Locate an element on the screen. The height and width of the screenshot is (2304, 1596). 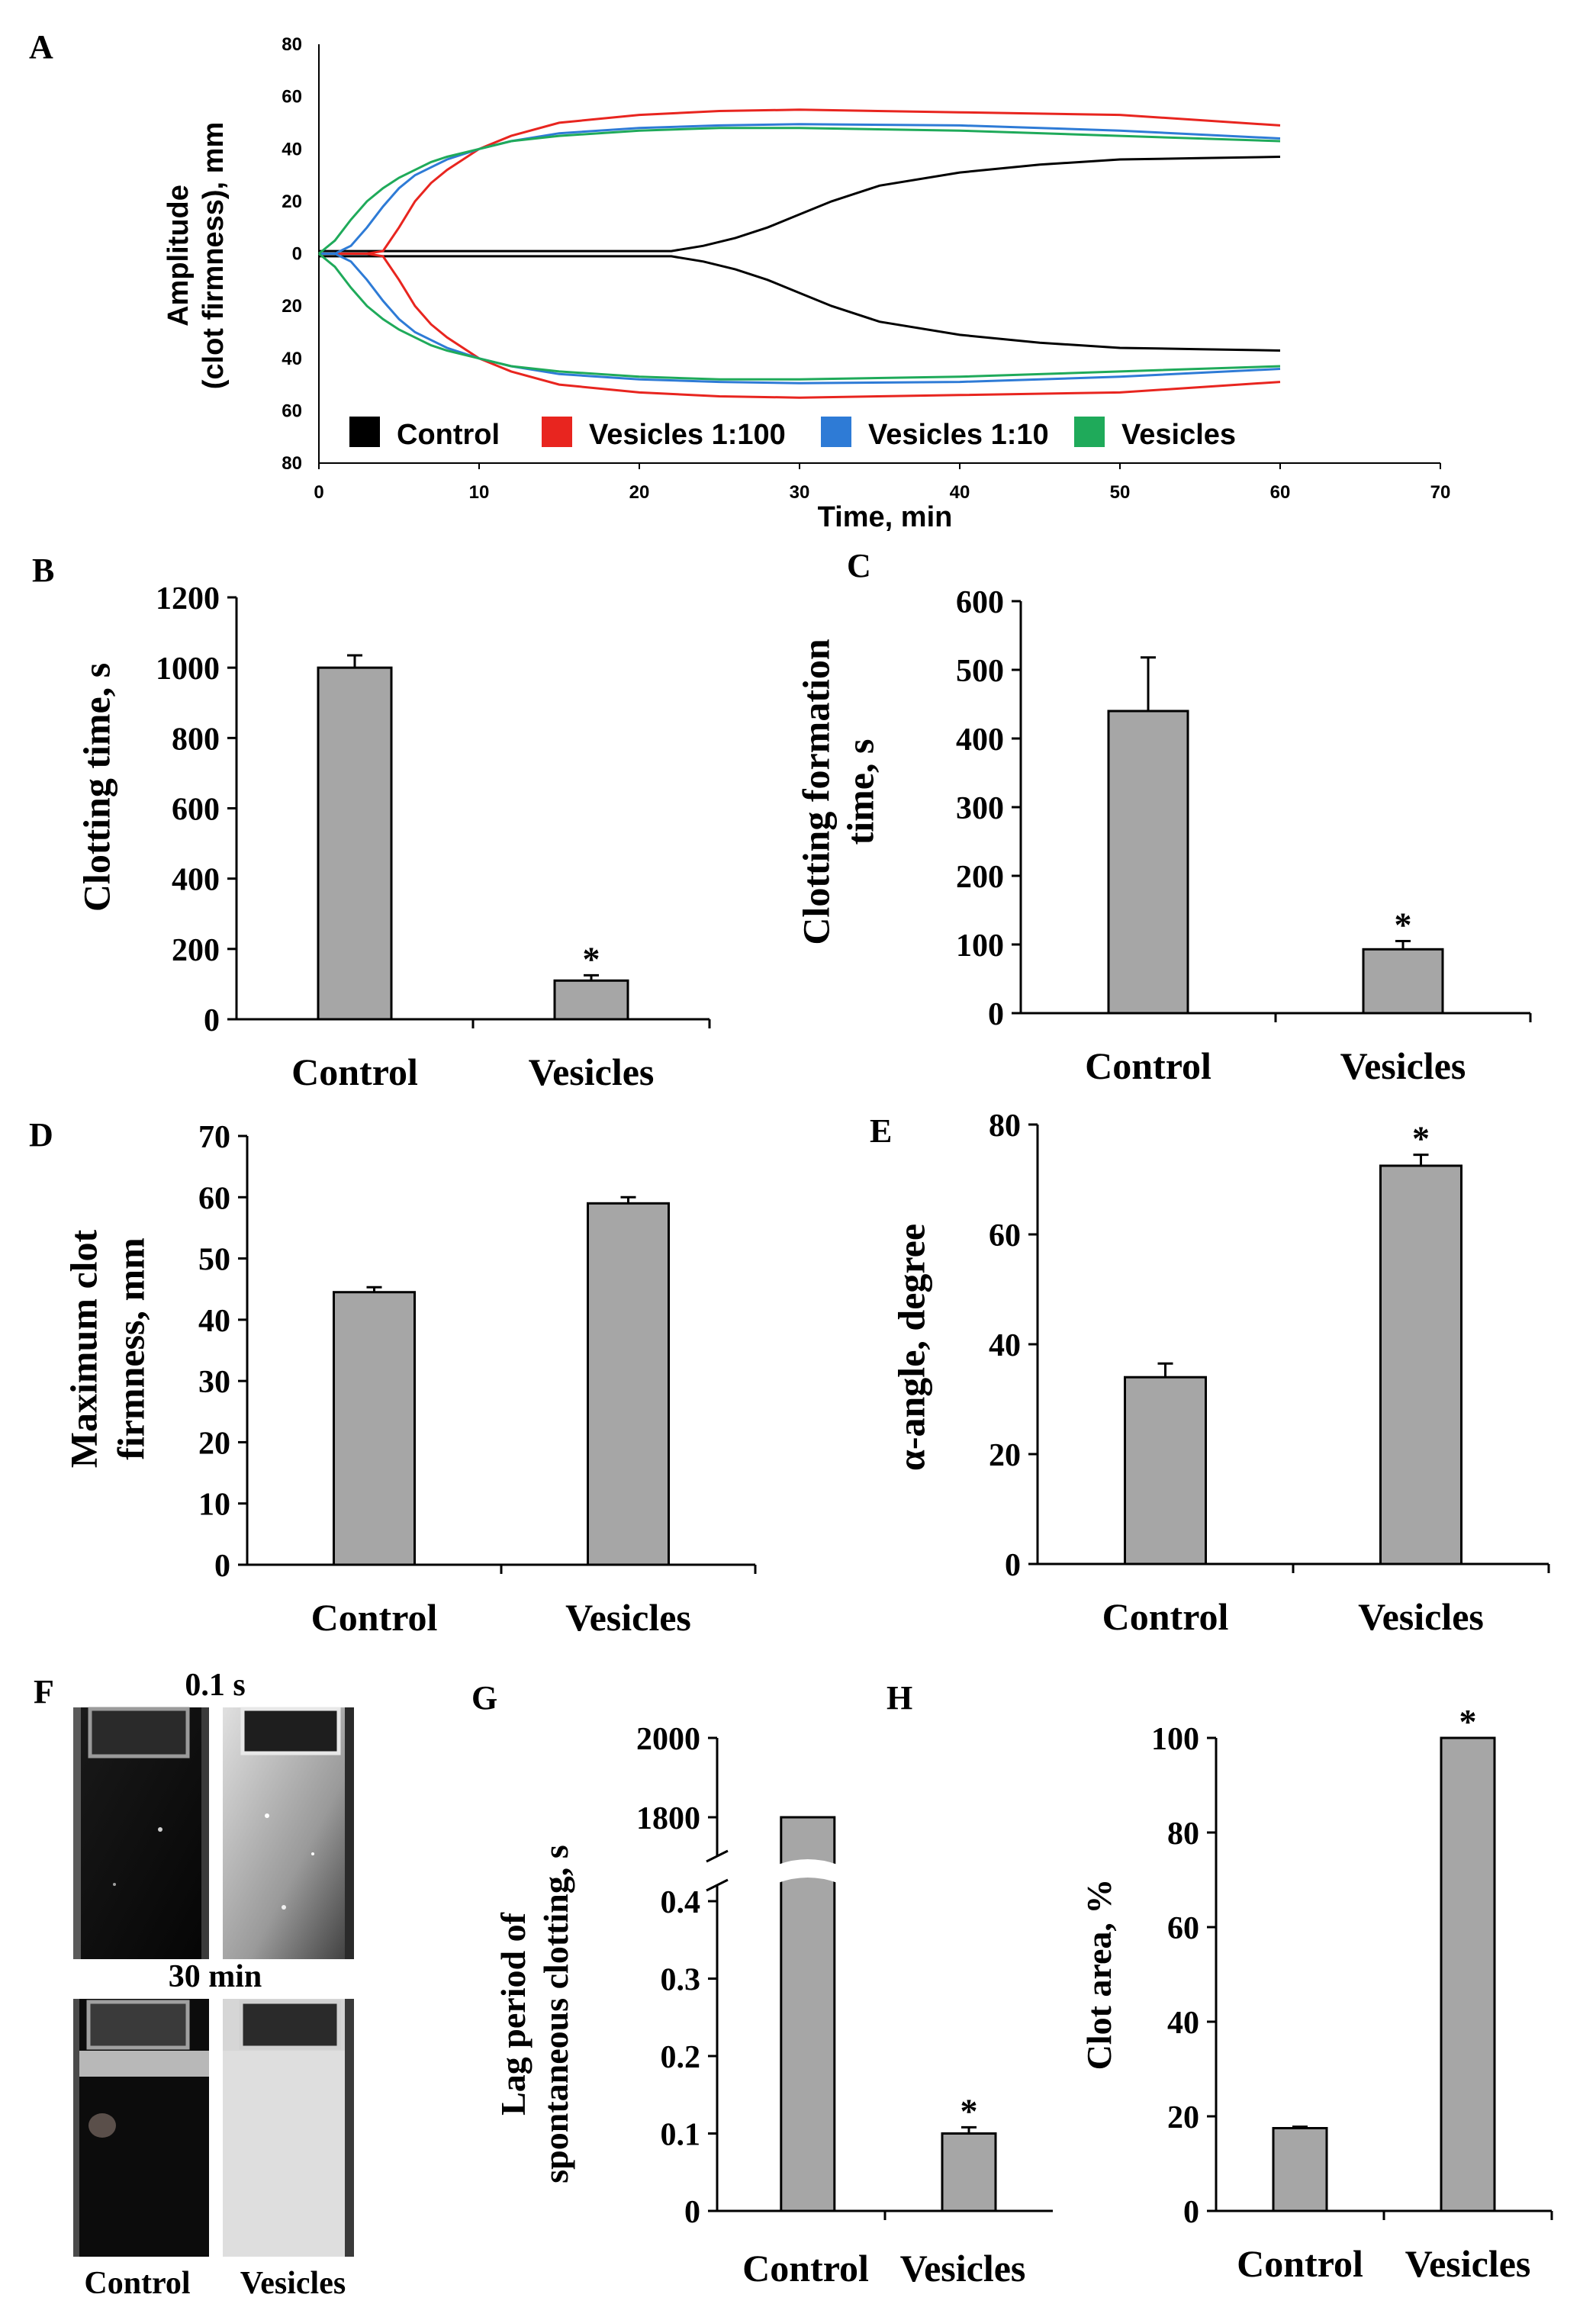
x-tick-label: 50 is located at coordinates (1120, 492).